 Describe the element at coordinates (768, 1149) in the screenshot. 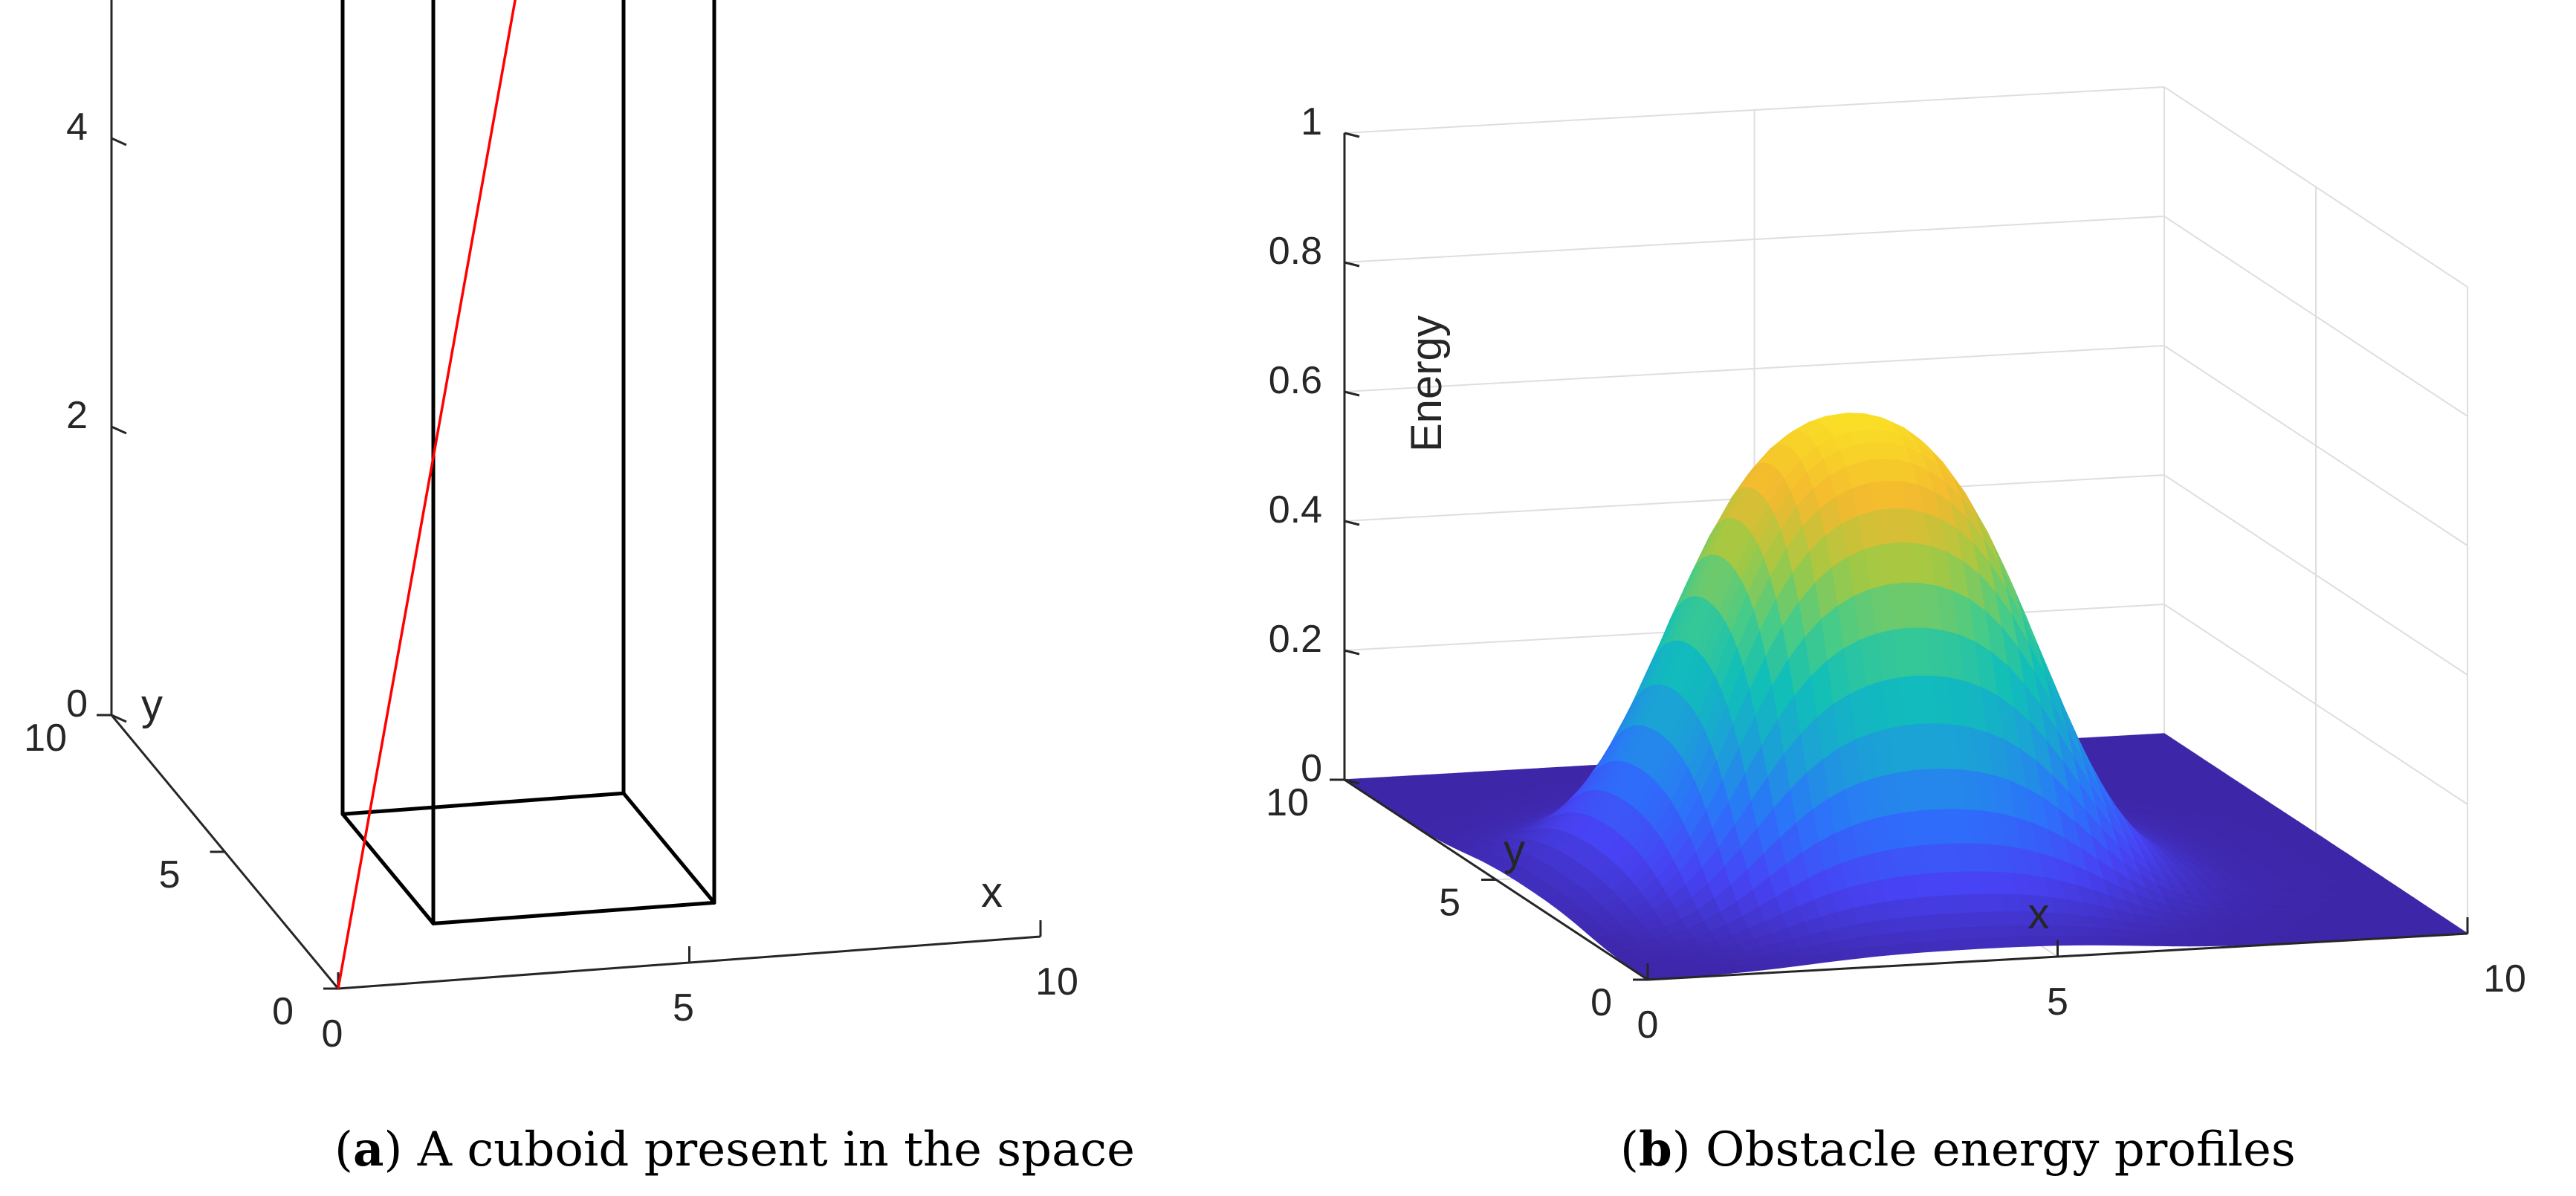

I see `caption-a-text: A cuboid present in the space` at that location.